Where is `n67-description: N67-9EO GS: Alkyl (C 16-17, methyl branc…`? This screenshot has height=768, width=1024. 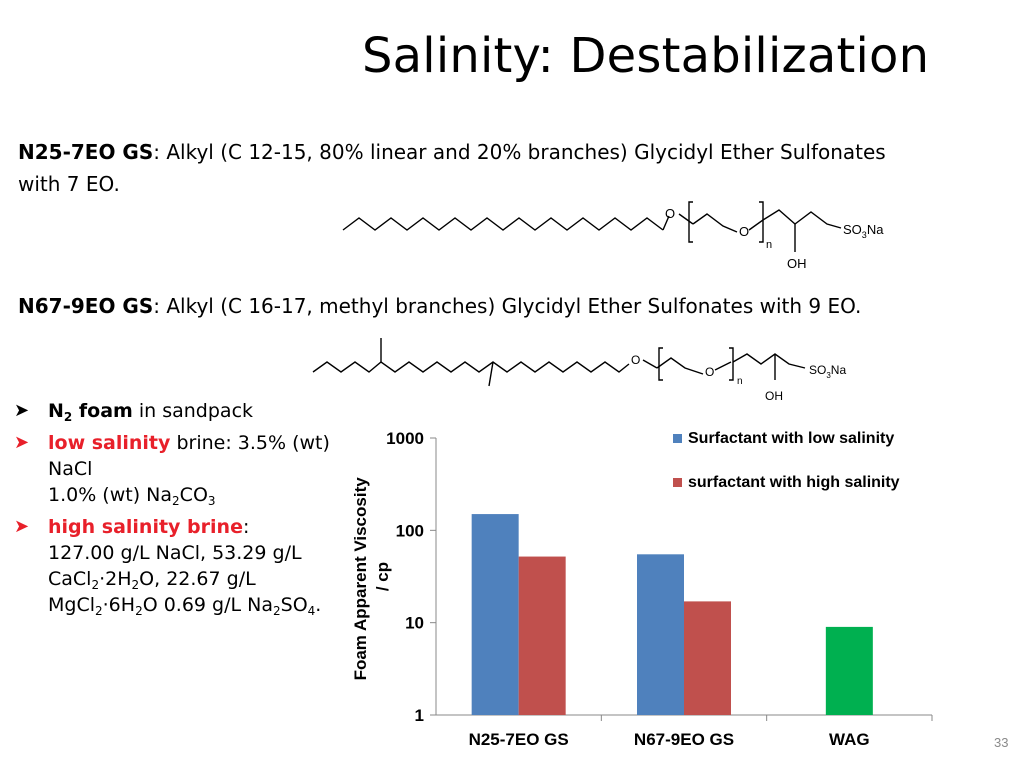 n67-description: N67-9EO GS: Alkyl (C 16-17, methyl branc… is located at coordinates (513, 306).